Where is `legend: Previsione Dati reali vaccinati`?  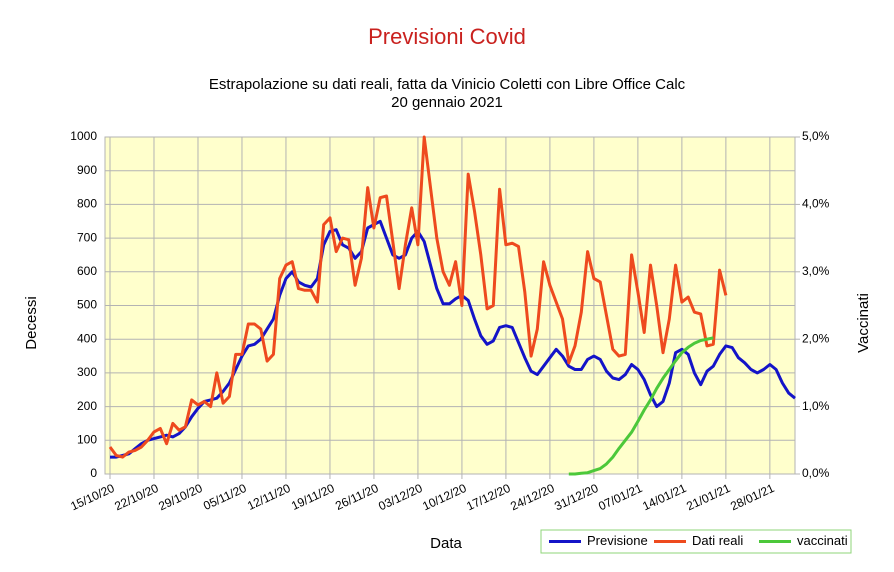 legend: Previsione Dati reali vaccinati is located at coordinates (696, 541).